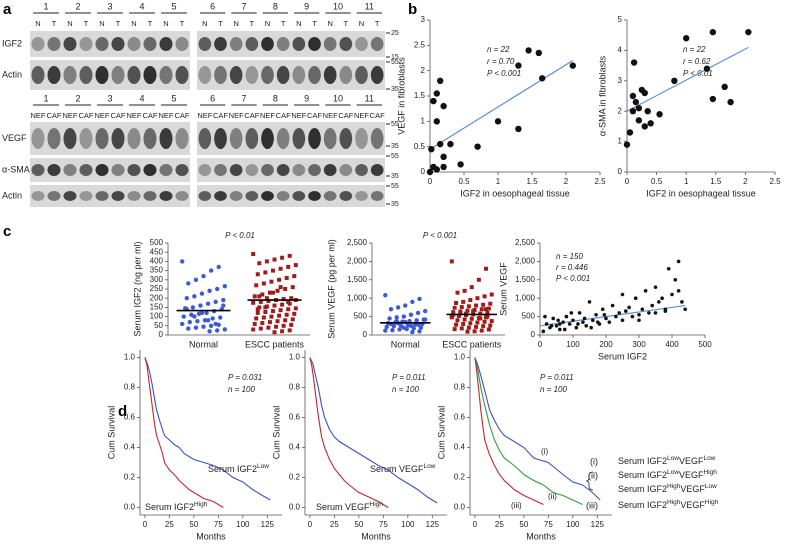  What do you see at coordinates (525, 279) in the screenshot?
I see `y-tick-label: 1,500` at bounding box center [525, 279].